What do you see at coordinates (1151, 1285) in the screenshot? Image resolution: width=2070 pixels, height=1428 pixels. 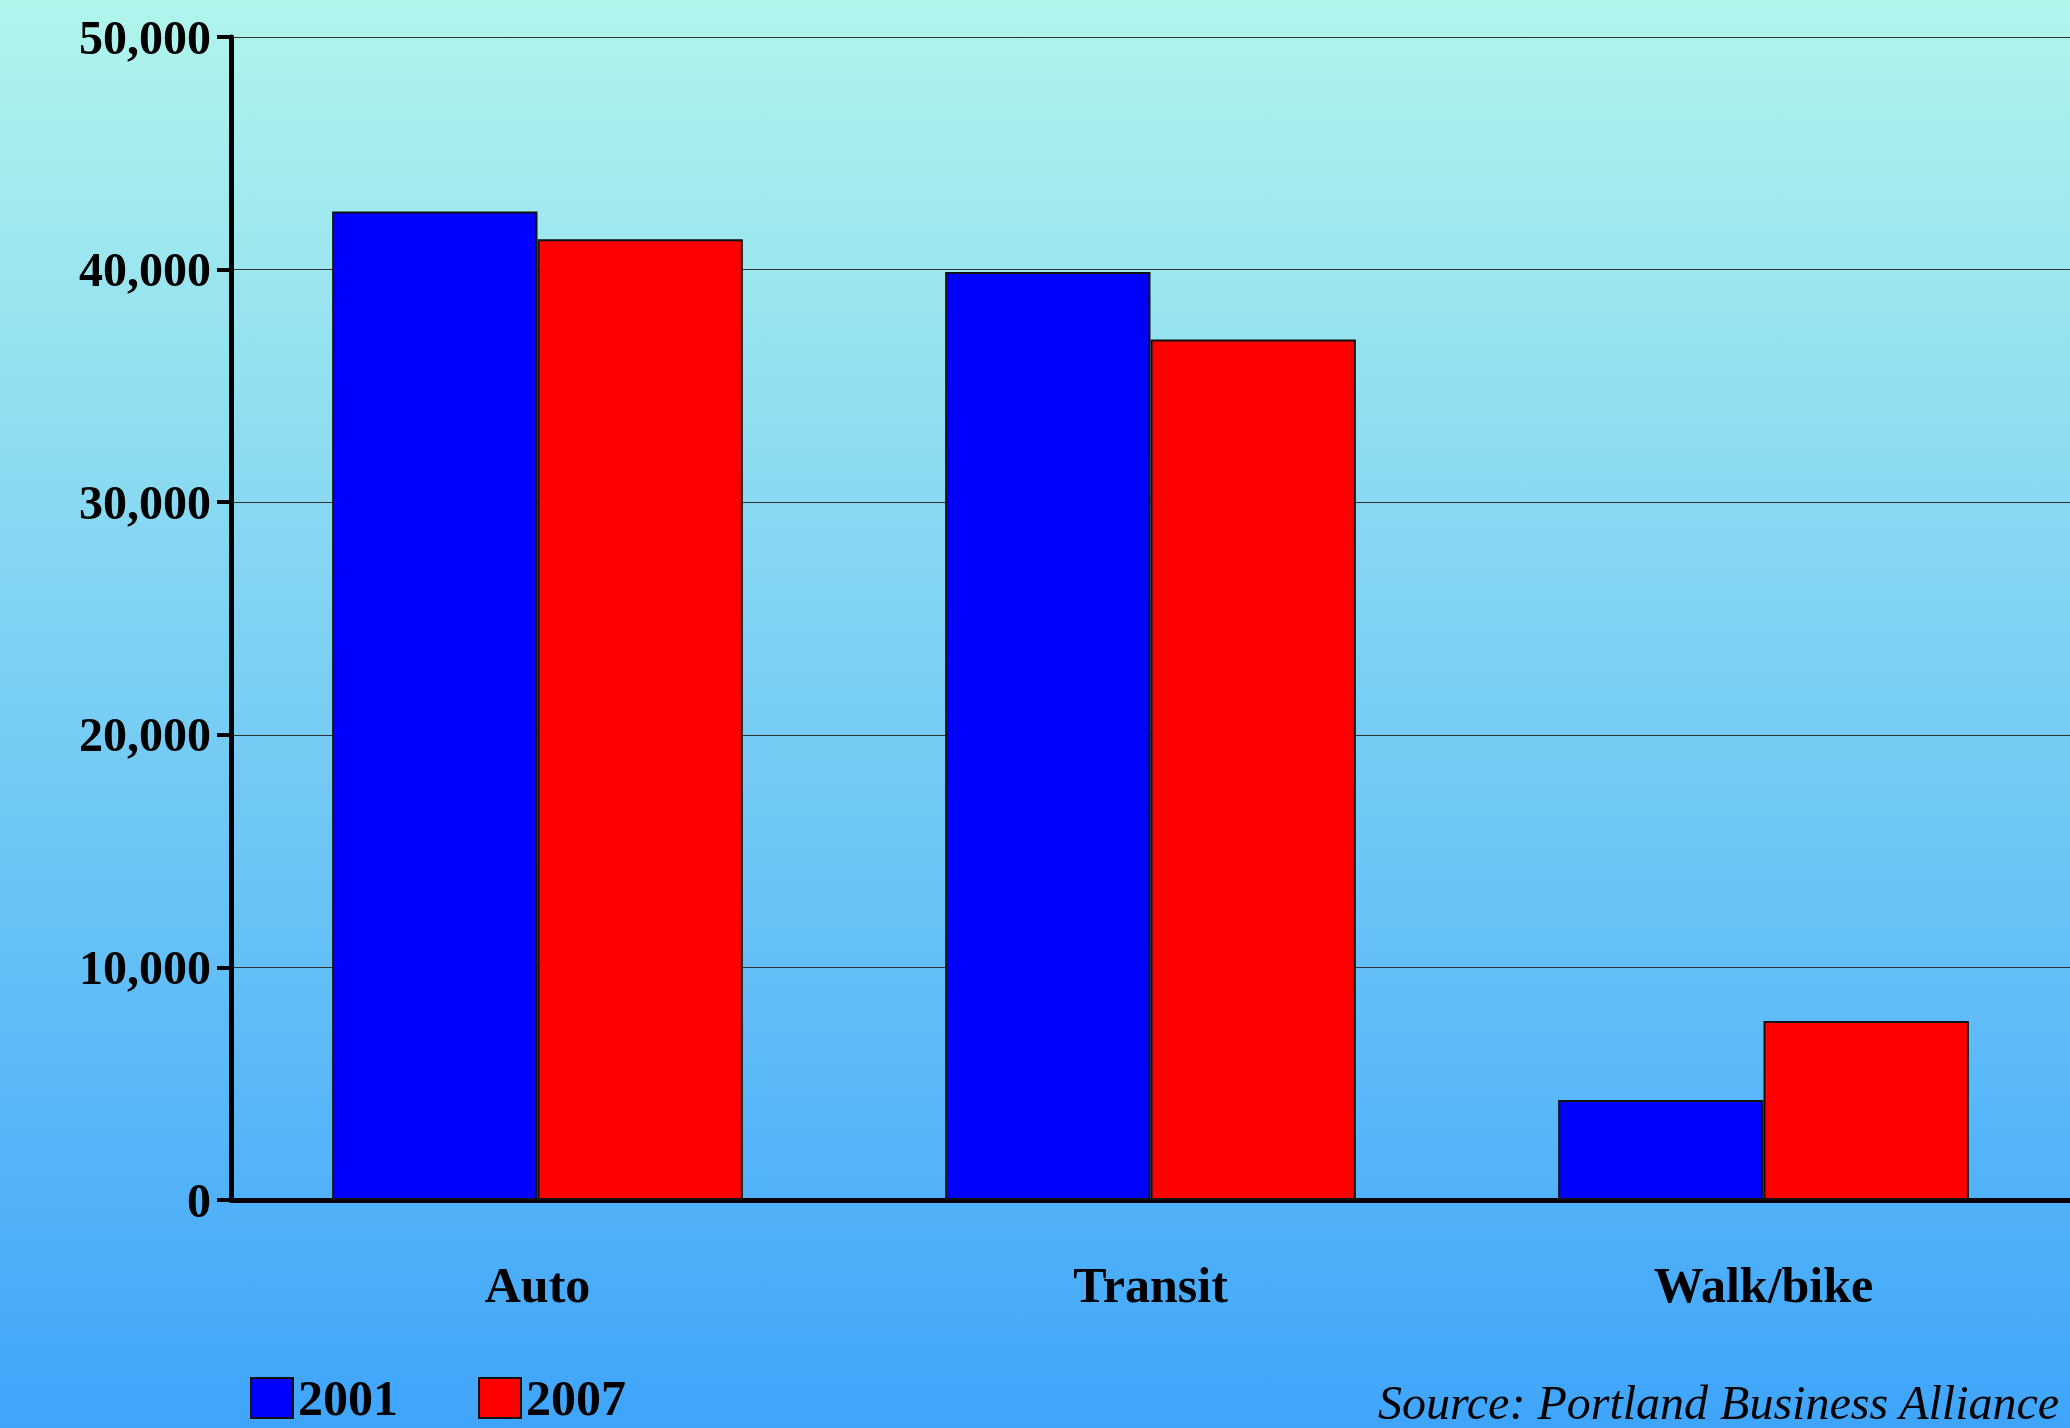 I see `x-tick-label: Transit` at bounding box center [1151, 1285].